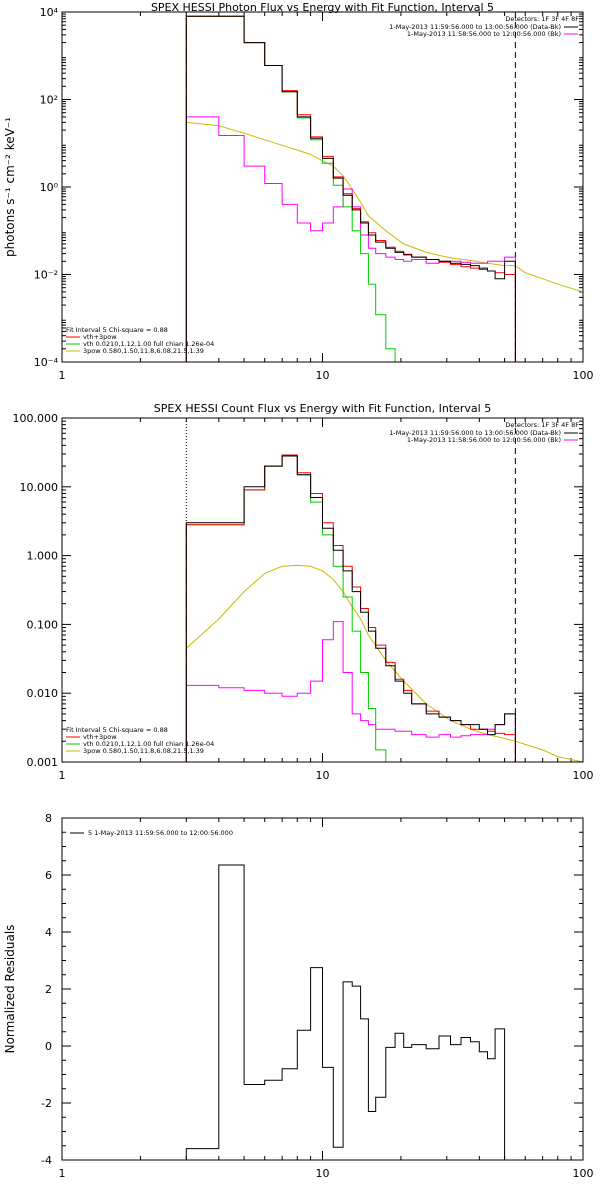 The height and width of the screenshot is (1200, 600). I want to click on y-tick-label: -4, so click(46, 1160).